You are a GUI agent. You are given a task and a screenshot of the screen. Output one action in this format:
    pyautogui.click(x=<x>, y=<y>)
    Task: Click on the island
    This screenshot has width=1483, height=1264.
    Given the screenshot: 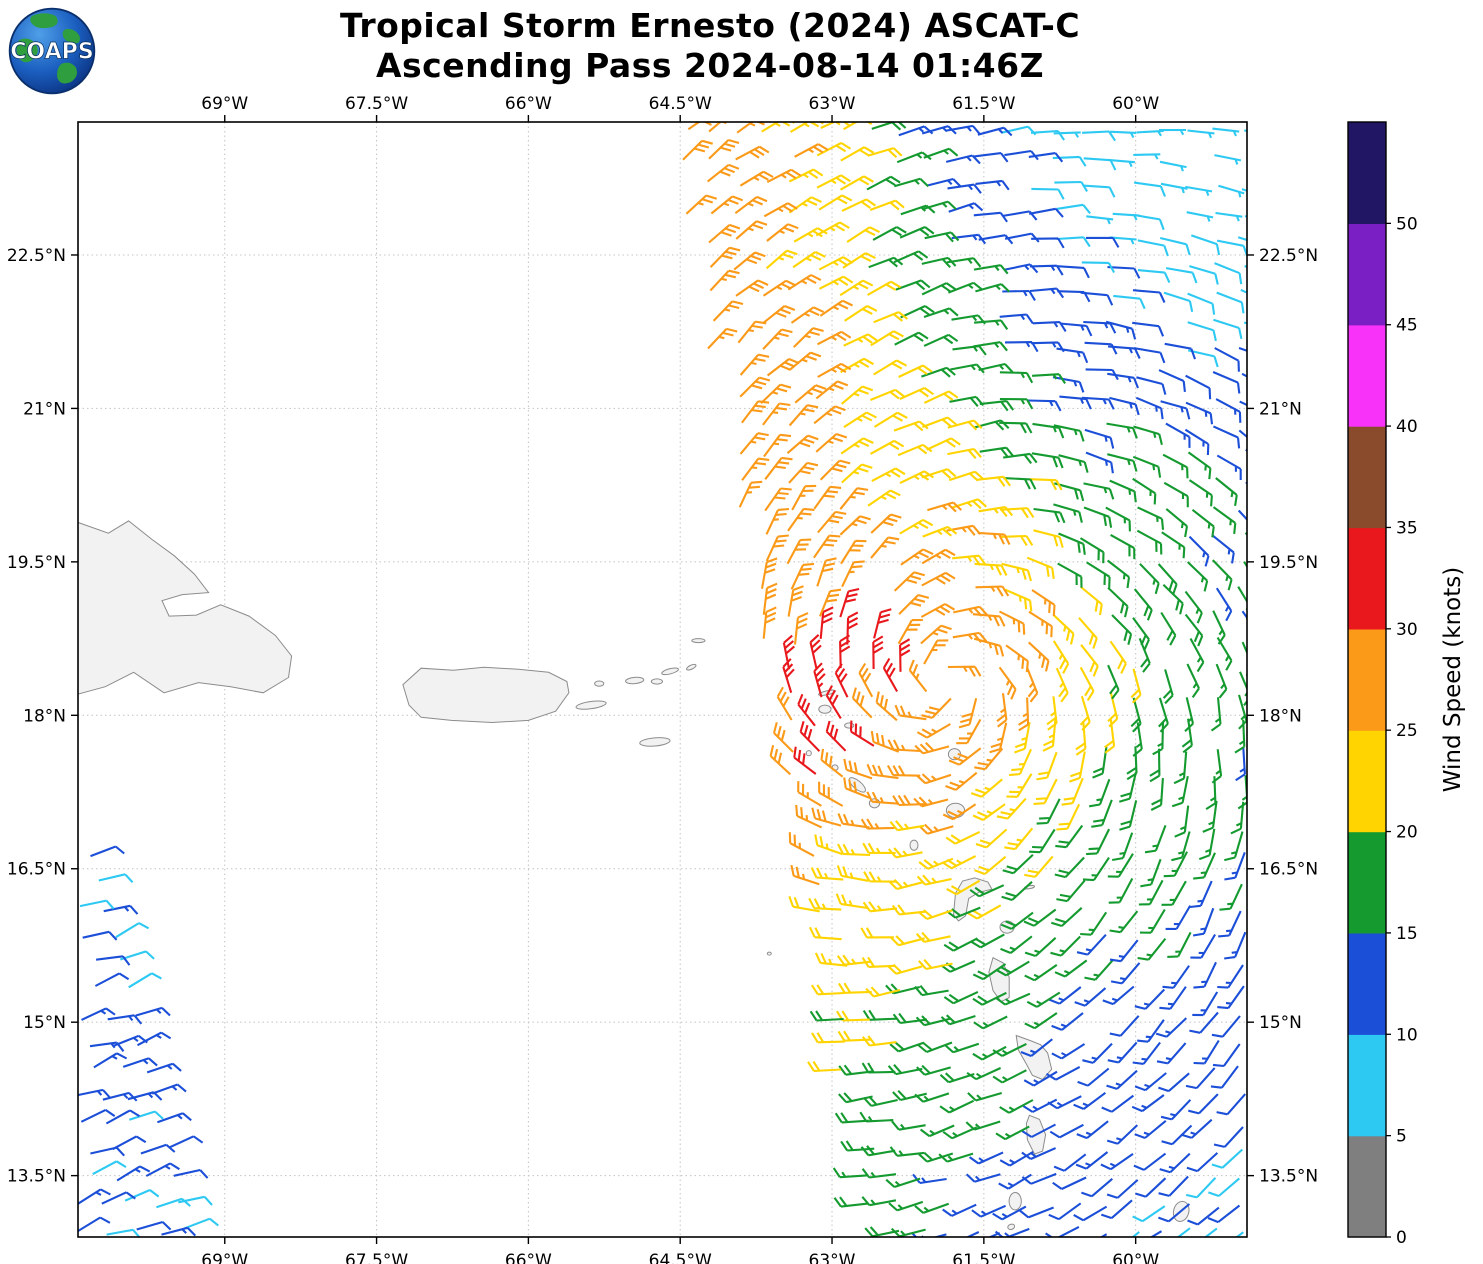 What is the action you would take?
    pyautogui.click(x=808, y=753)
    